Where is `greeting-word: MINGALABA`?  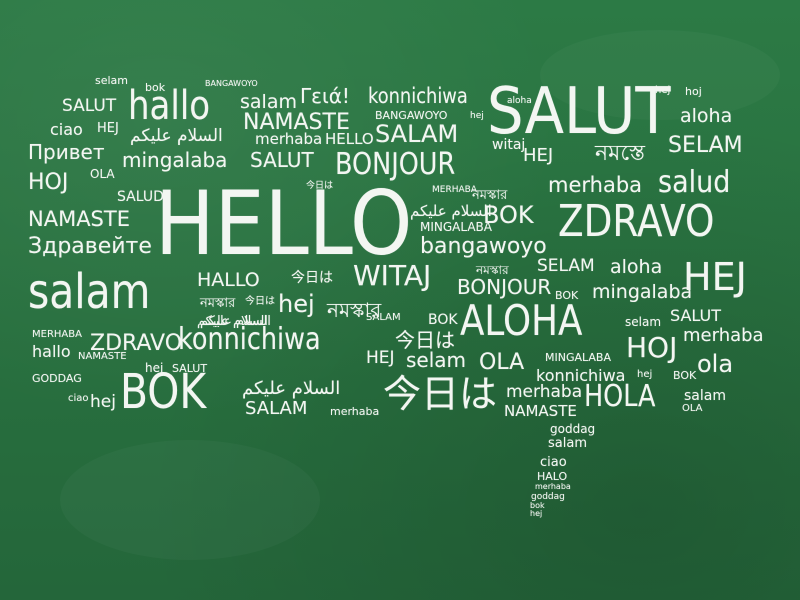 greeting-word: MINGALABA is located at coordinates (456, 227).